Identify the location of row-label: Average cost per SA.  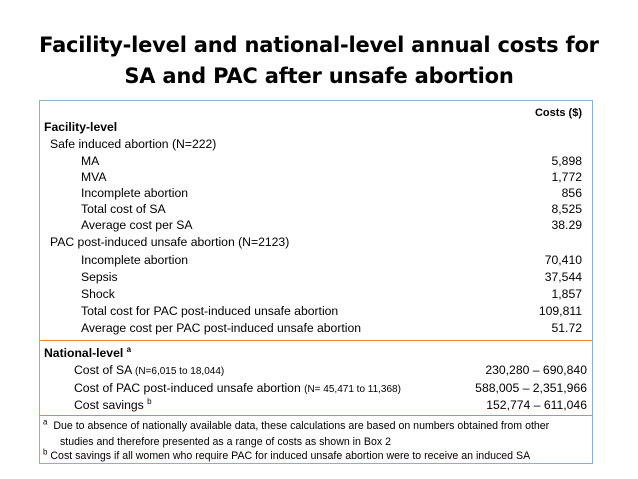
(137, 225).